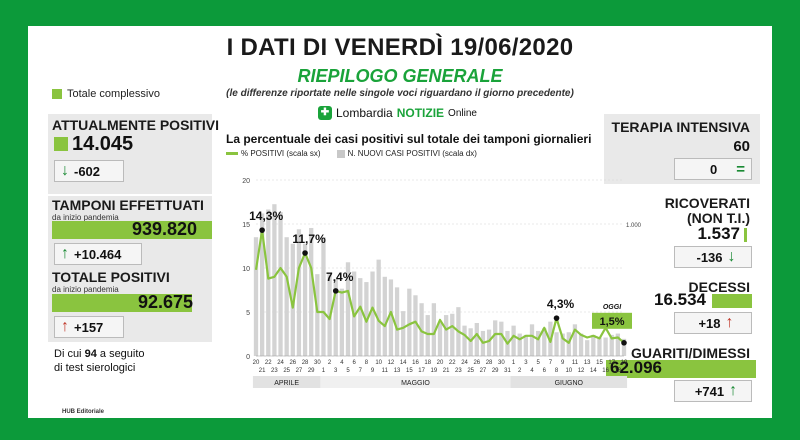 The width and height of the screenshot is (800, 440). What do you see at coordinates (397, 371) in the screenshot?
I see `x-tick-label: 13` at bounding box center [397, 371].